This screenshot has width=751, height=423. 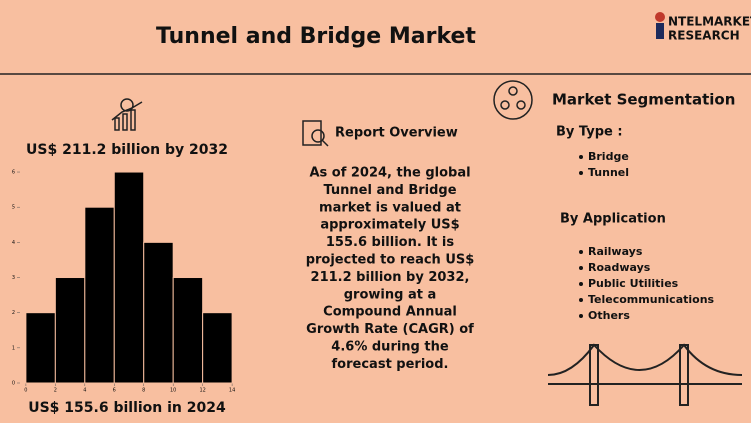 I want to click on report-line: 211.2 billion by 2032,, so click(x=390, y=277).